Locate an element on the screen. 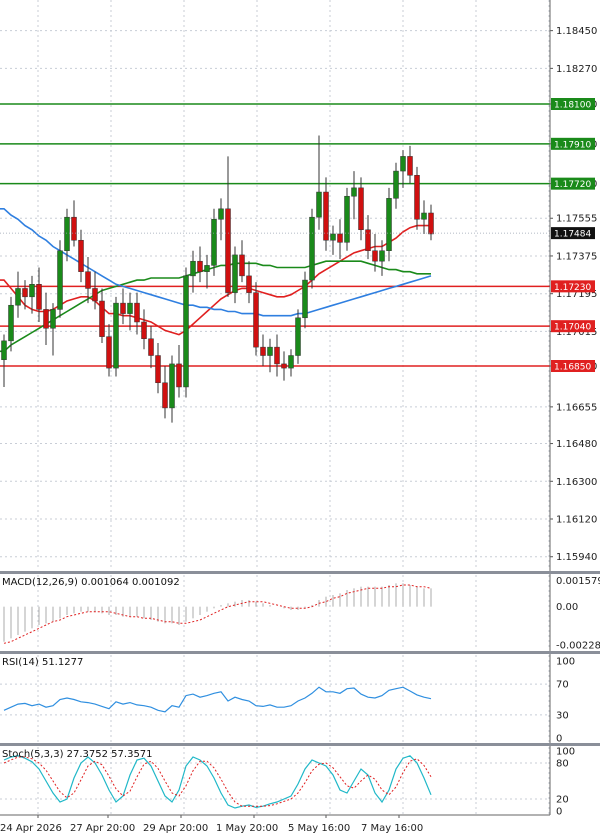  price-tick-label: 1.17555 is located at coordinates (576, 219).